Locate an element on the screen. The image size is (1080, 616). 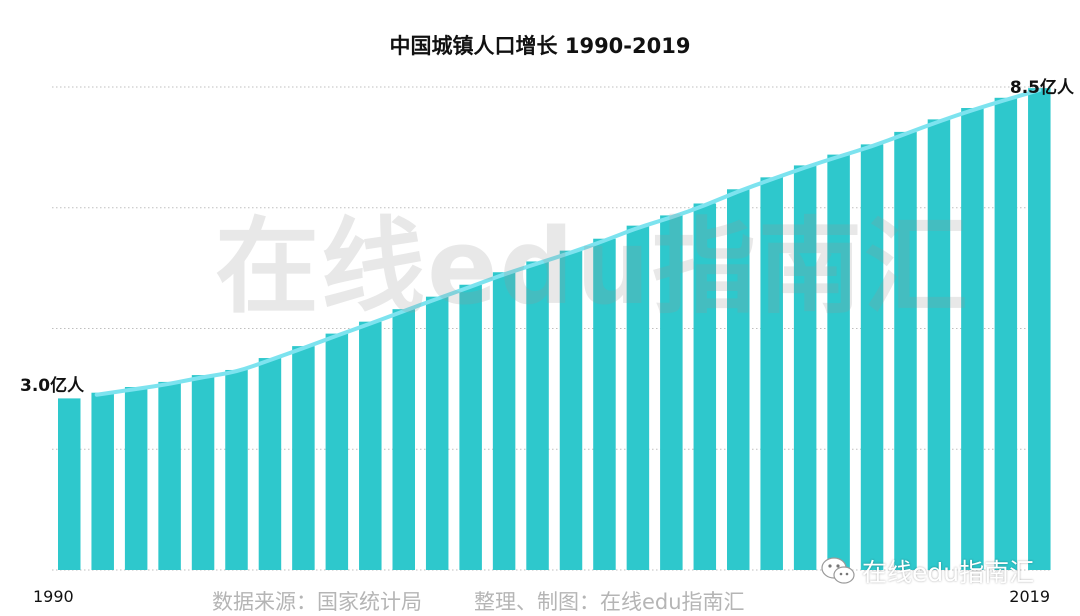
annotation-2019: 8.5亿人 is located at coordinates (1042, 87).